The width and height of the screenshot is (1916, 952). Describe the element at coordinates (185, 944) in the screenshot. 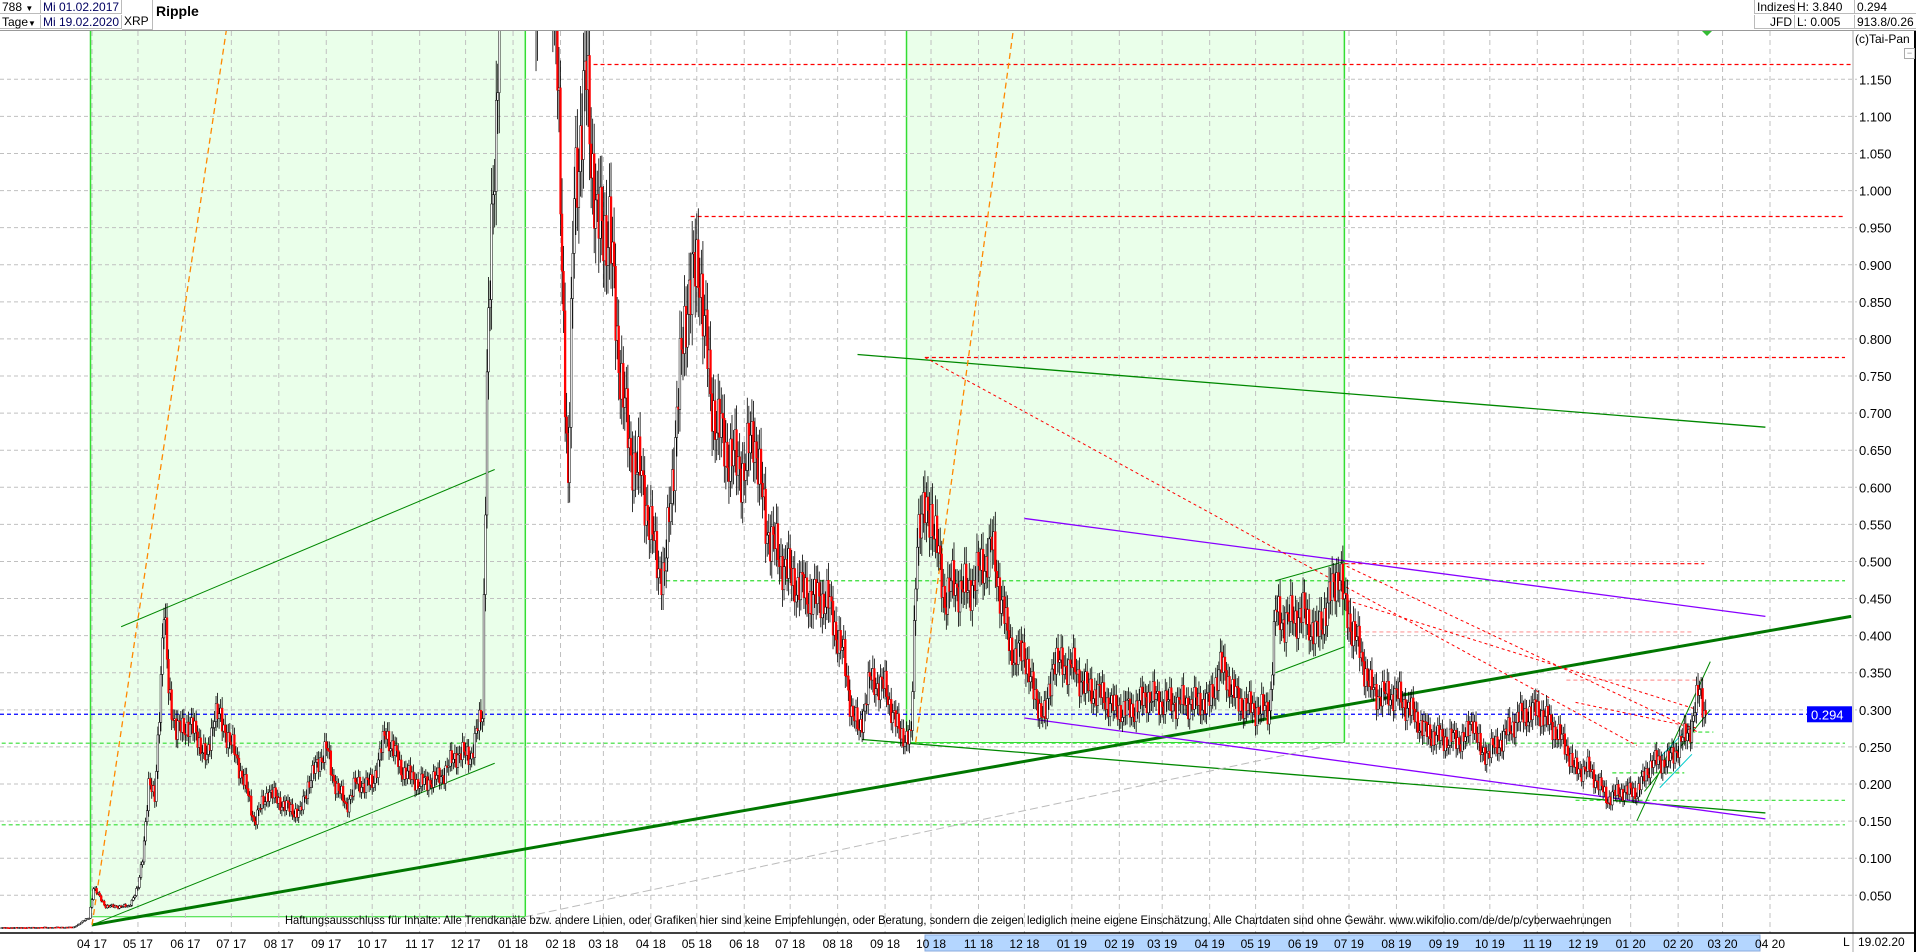

I see `x-tick-label: 06 17` at that location.